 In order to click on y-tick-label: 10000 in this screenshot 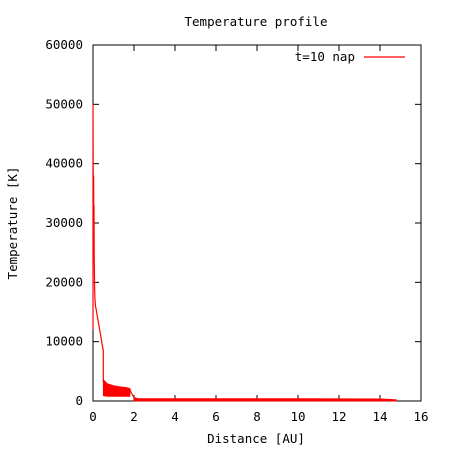, I will do `click(64, 341)`.